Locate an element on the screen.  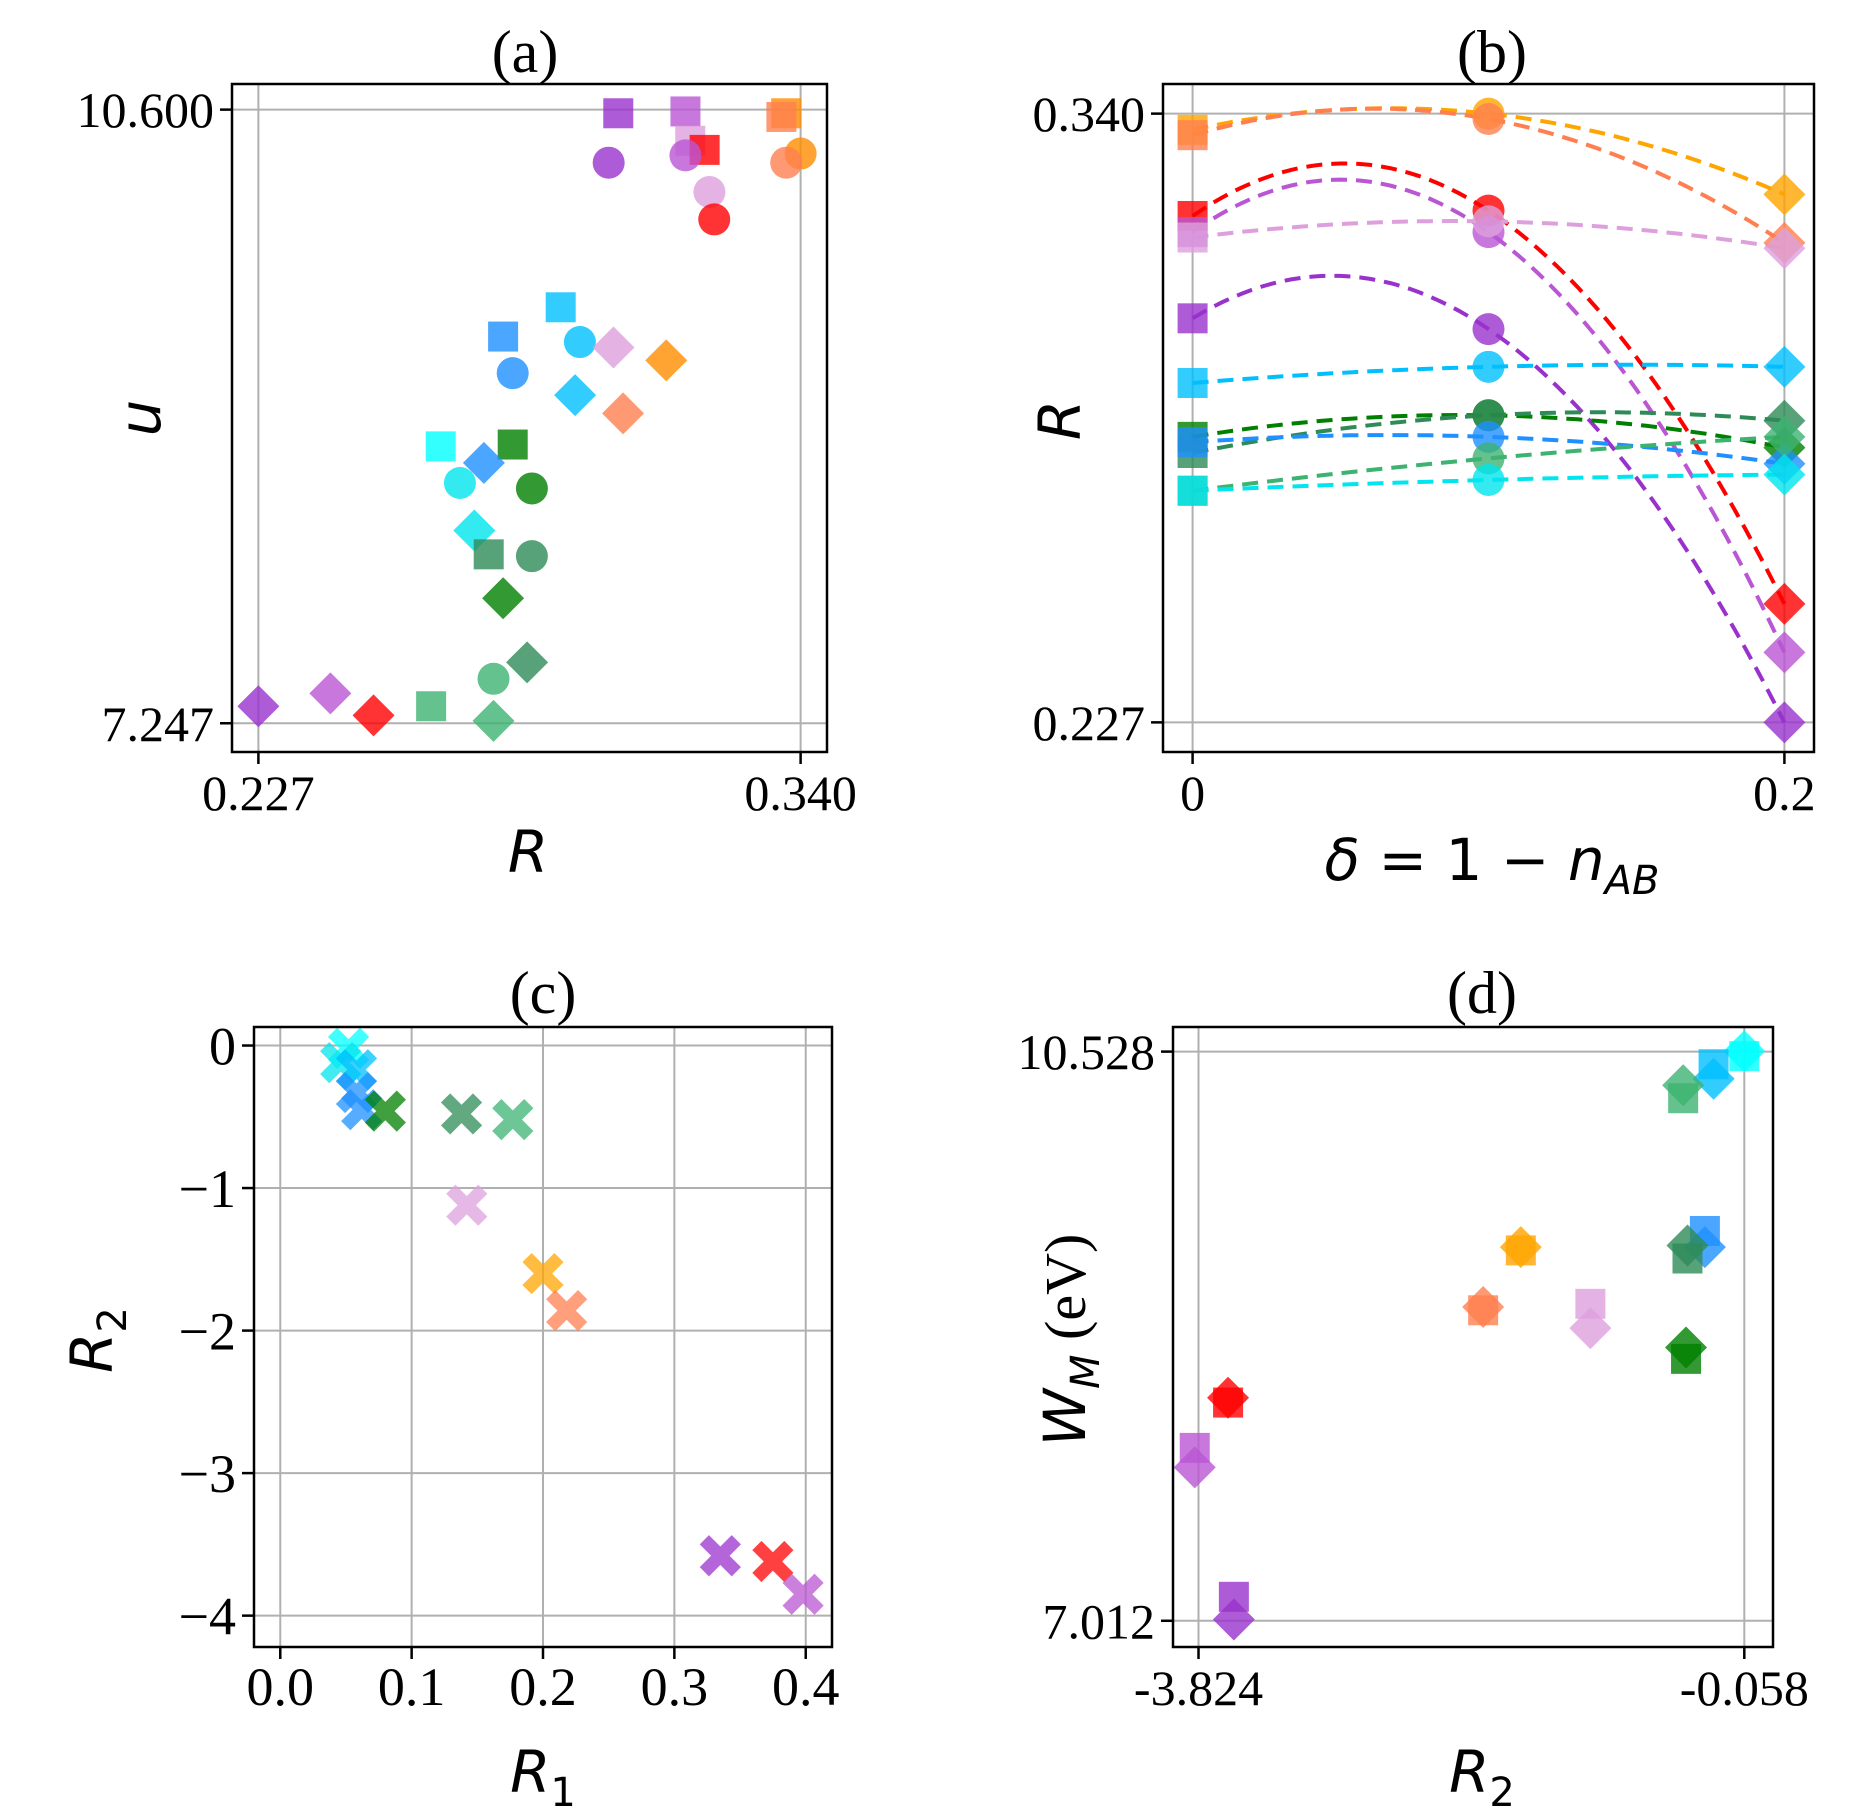
y-tick-label: −1 is located at coordinates (207, 1189).